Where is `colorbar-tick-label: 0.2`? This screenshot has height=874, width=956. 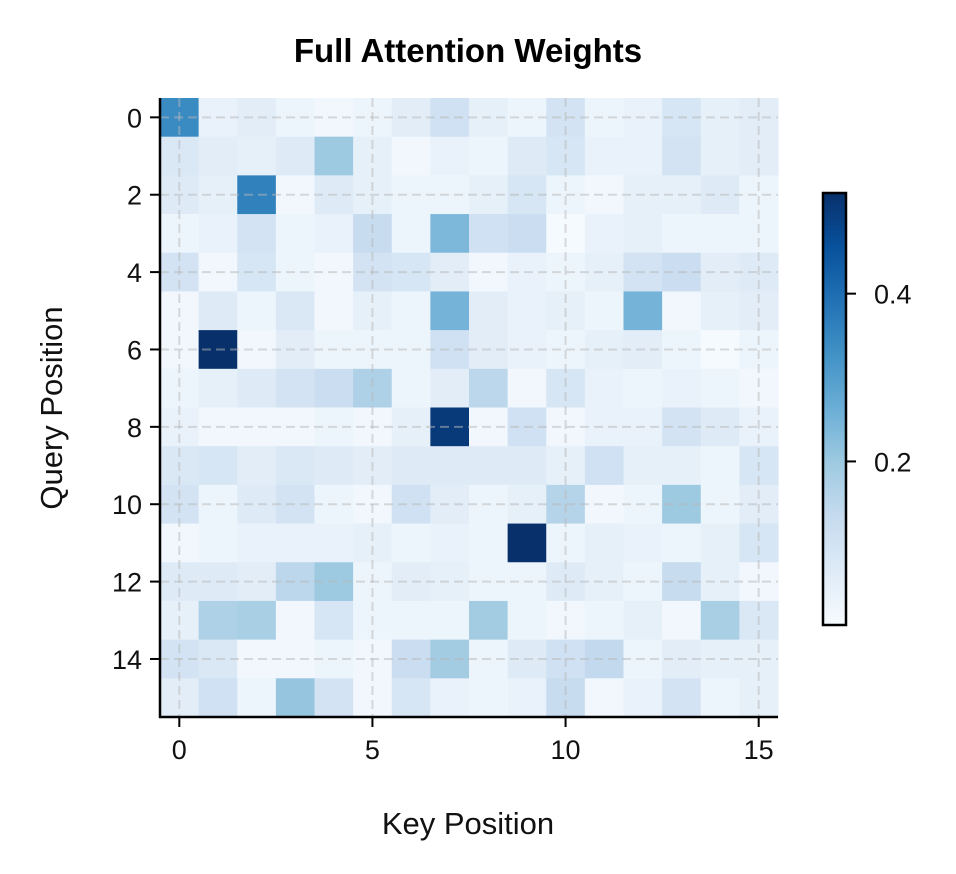
colorbar-tick-label: 0.2 is located at coordinates (893, 462).